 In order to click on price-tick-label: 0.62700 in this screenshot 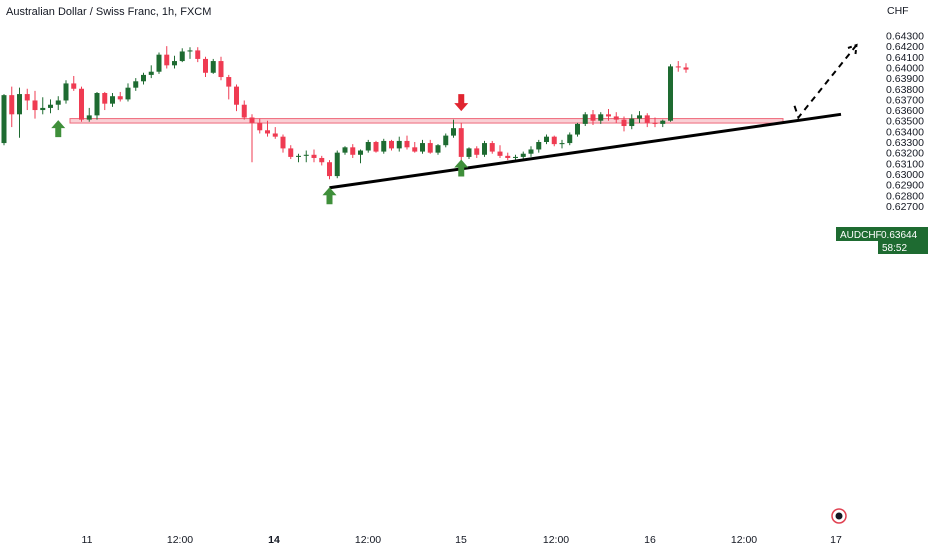, I will do `click(905, 207)`.